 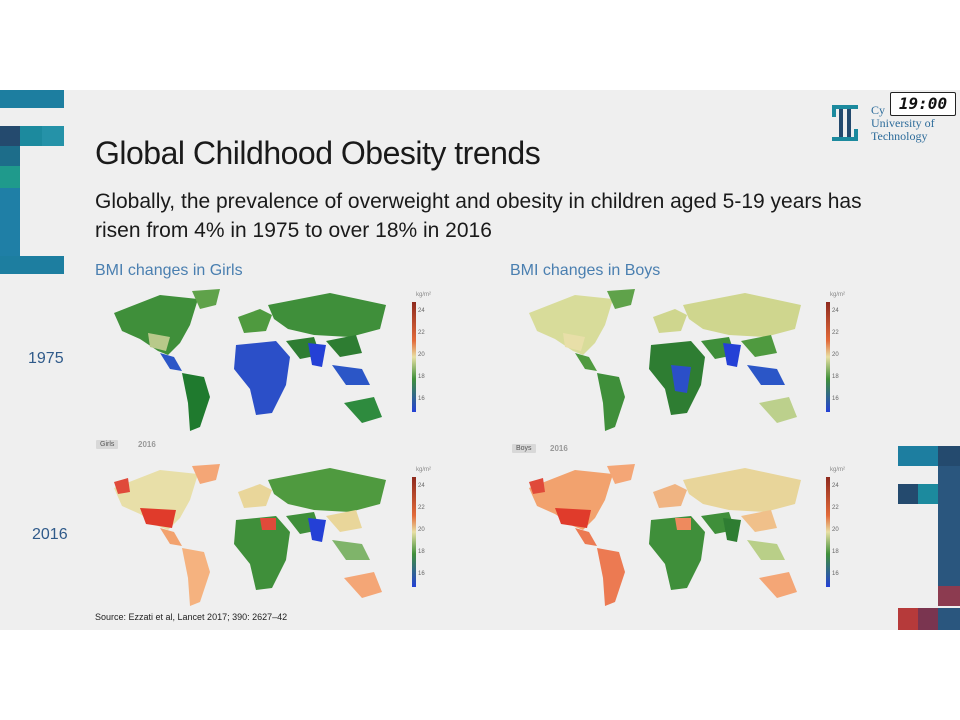 I want to click on year-label-1975: 1975, so click(x=46, y=358).